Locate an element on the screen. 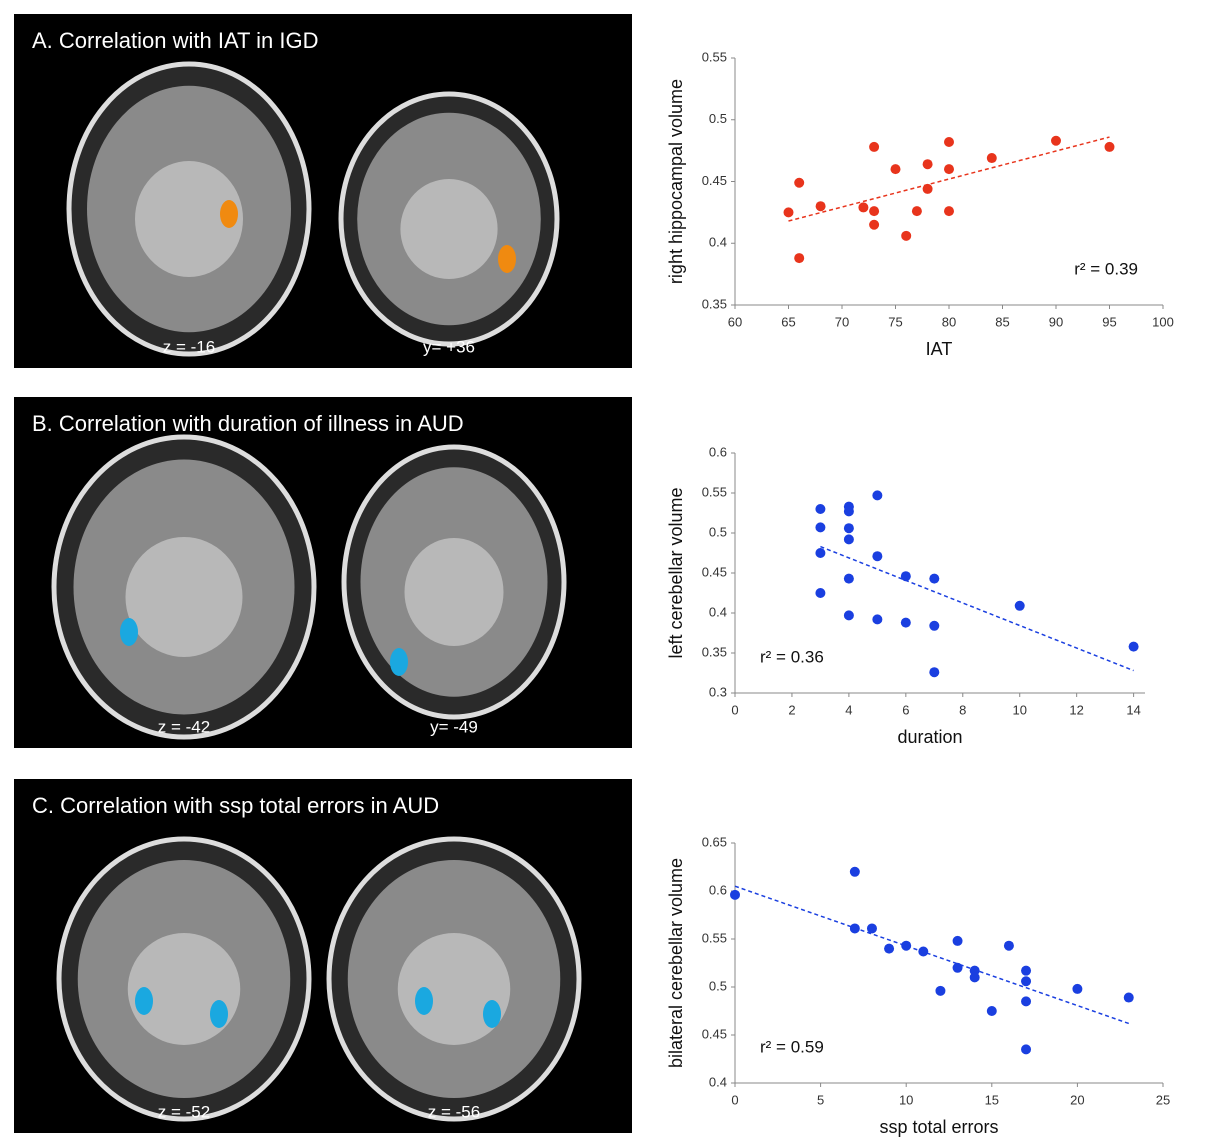 The height and width of the screenshot is (1142, 1211). x-tick-label: 60 is located at coordinates (735, 321).